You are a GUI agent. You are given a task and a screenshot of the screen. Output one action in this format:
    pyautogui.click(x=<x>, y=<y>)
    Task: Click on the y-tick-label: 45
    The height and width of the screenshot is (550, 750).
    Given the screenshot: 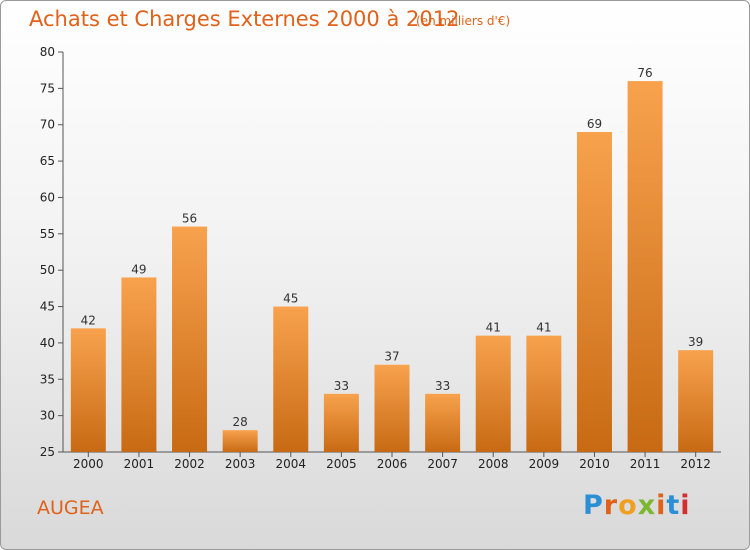 What is the action you would take?
    pyautogui.click(x=47, y=307)
    